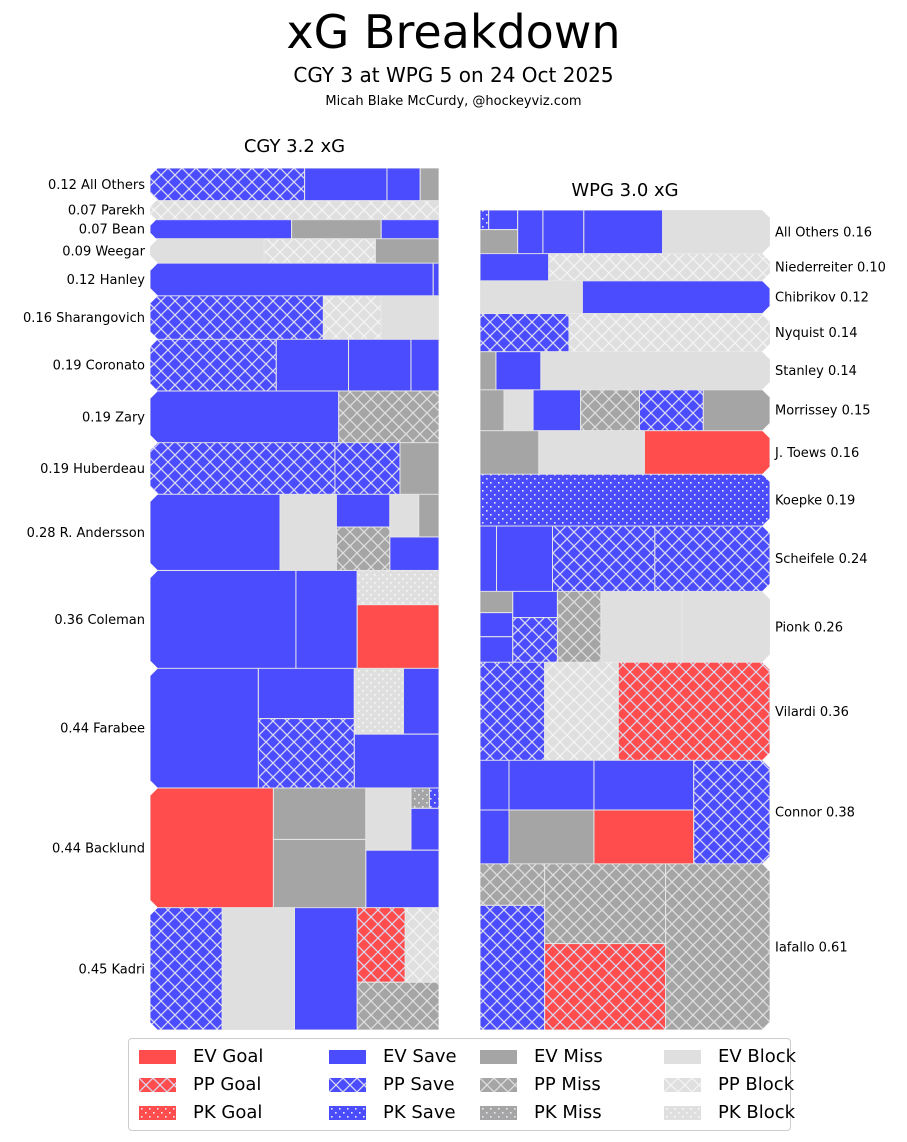 The height and width of the screenshot is (1142, 907). Describe the element at coordinates (106, 280) in the screenshot. I see `player-label: 0.12 Hanley` at that location.